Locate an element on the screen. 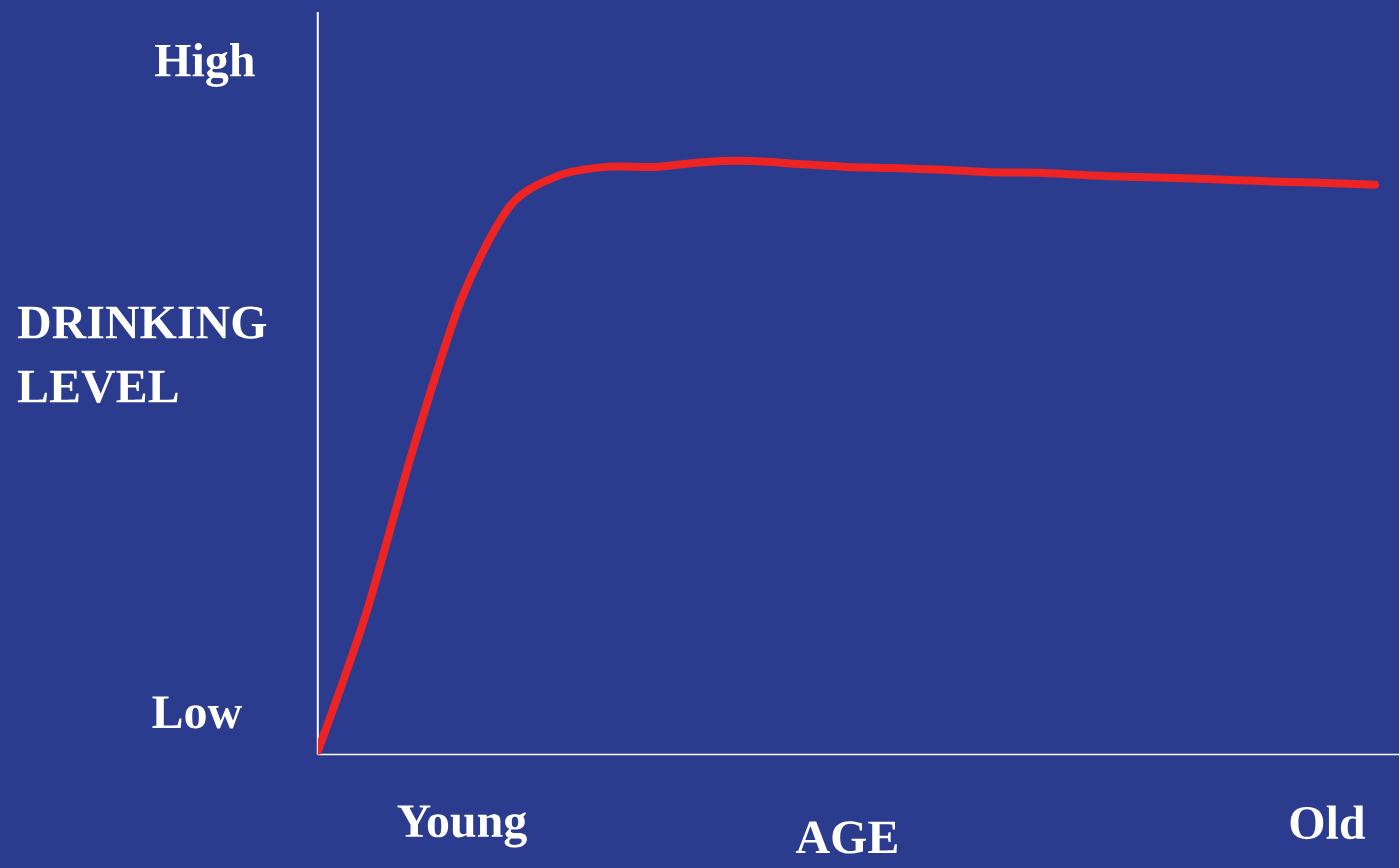  x-tick-label: Young is located at coordinates (462, 826).